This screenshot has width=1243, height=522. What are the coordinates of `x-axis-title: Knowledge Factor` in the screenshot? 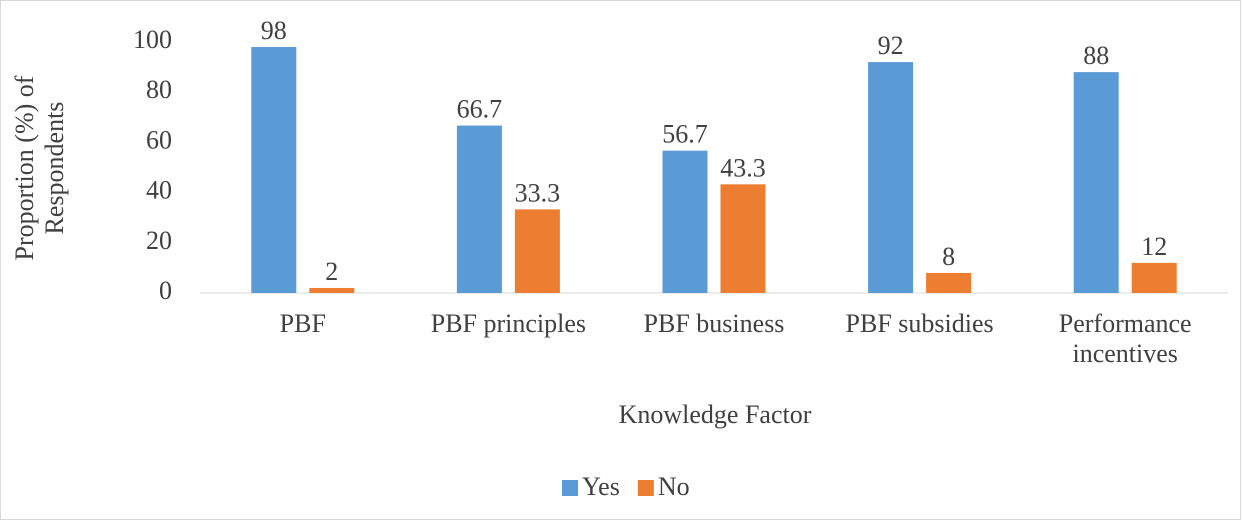 It's located at (715, 414).